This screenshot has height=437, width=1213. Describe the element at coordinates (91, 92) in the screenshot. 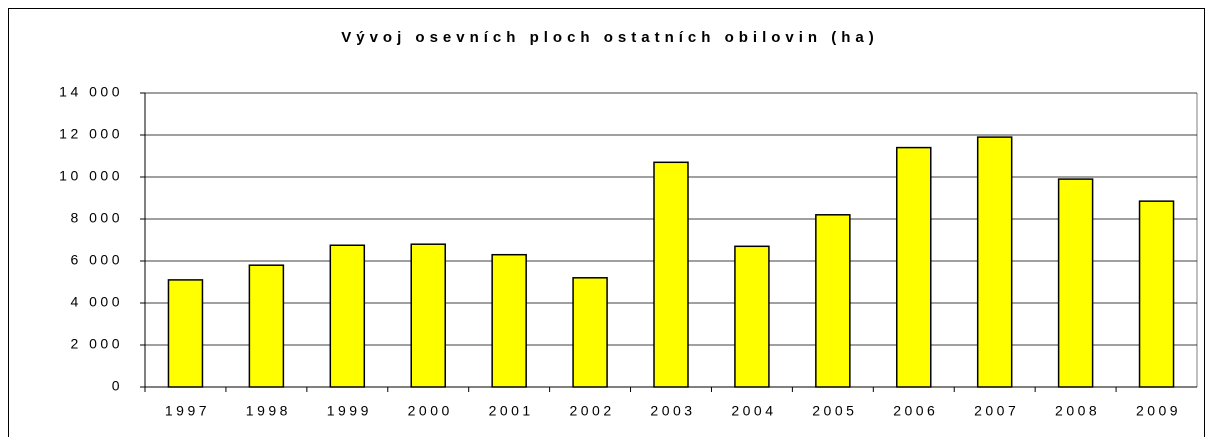

I see `y-tick-label: 14 000` at that location.